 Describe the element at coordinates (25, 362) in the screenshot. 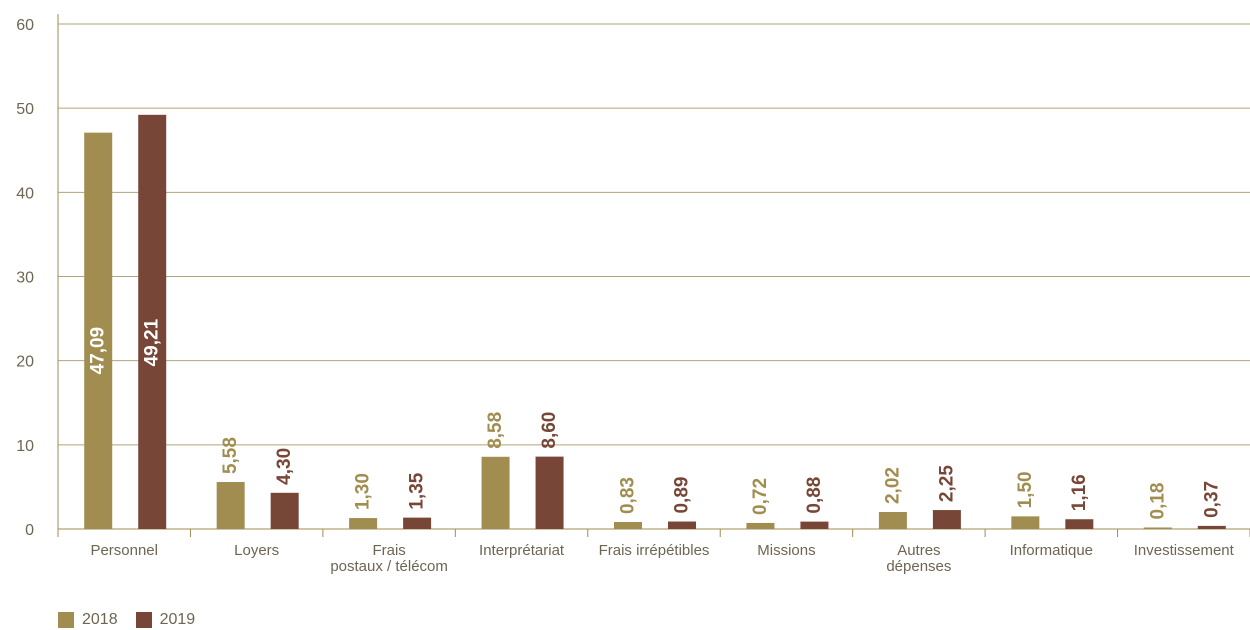

I see `y-tick-label: 20` at that location.